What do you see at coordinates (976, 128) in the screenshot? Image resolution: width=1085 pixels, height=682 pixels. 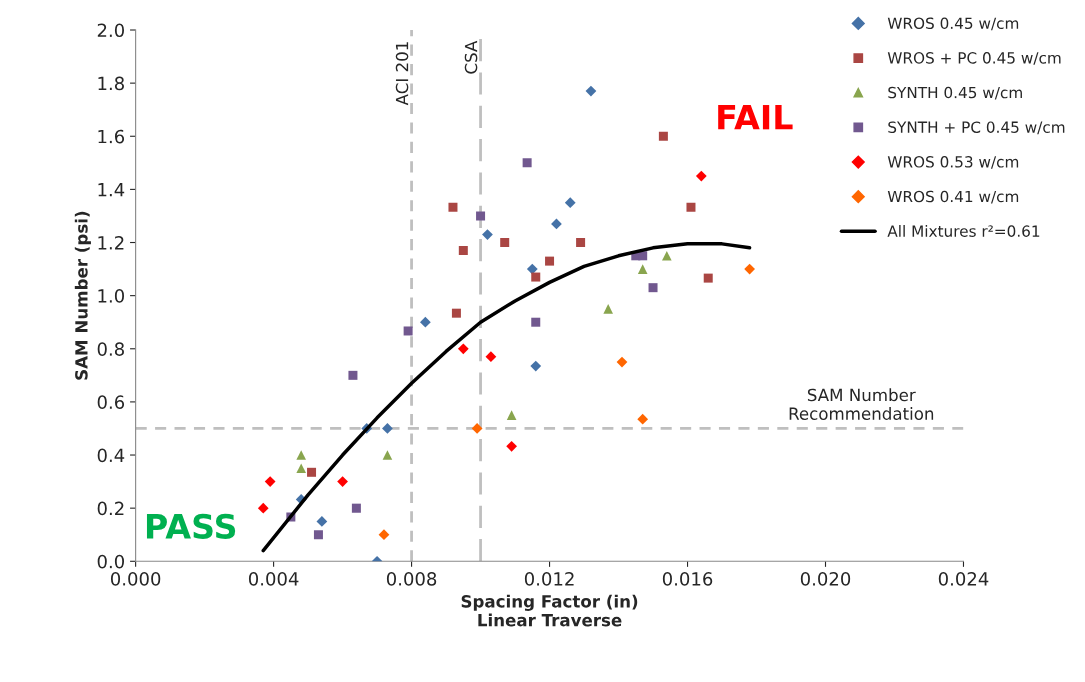 I see `legend-label: SYNTH + PC 0.45 w/cm` at bounding box center [976, 128].